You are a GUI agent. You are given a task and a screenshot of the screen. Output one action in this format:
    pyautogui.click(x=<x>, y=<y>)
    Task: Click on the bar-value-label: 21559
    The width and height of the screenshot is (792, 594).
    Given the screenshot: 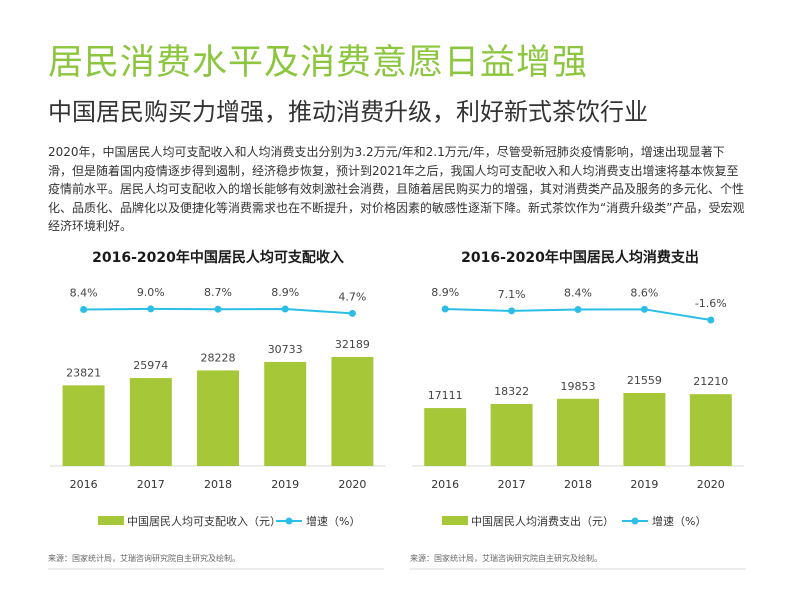 What is the action you would take?
    pyautogui.click(x=644, y=380)
    